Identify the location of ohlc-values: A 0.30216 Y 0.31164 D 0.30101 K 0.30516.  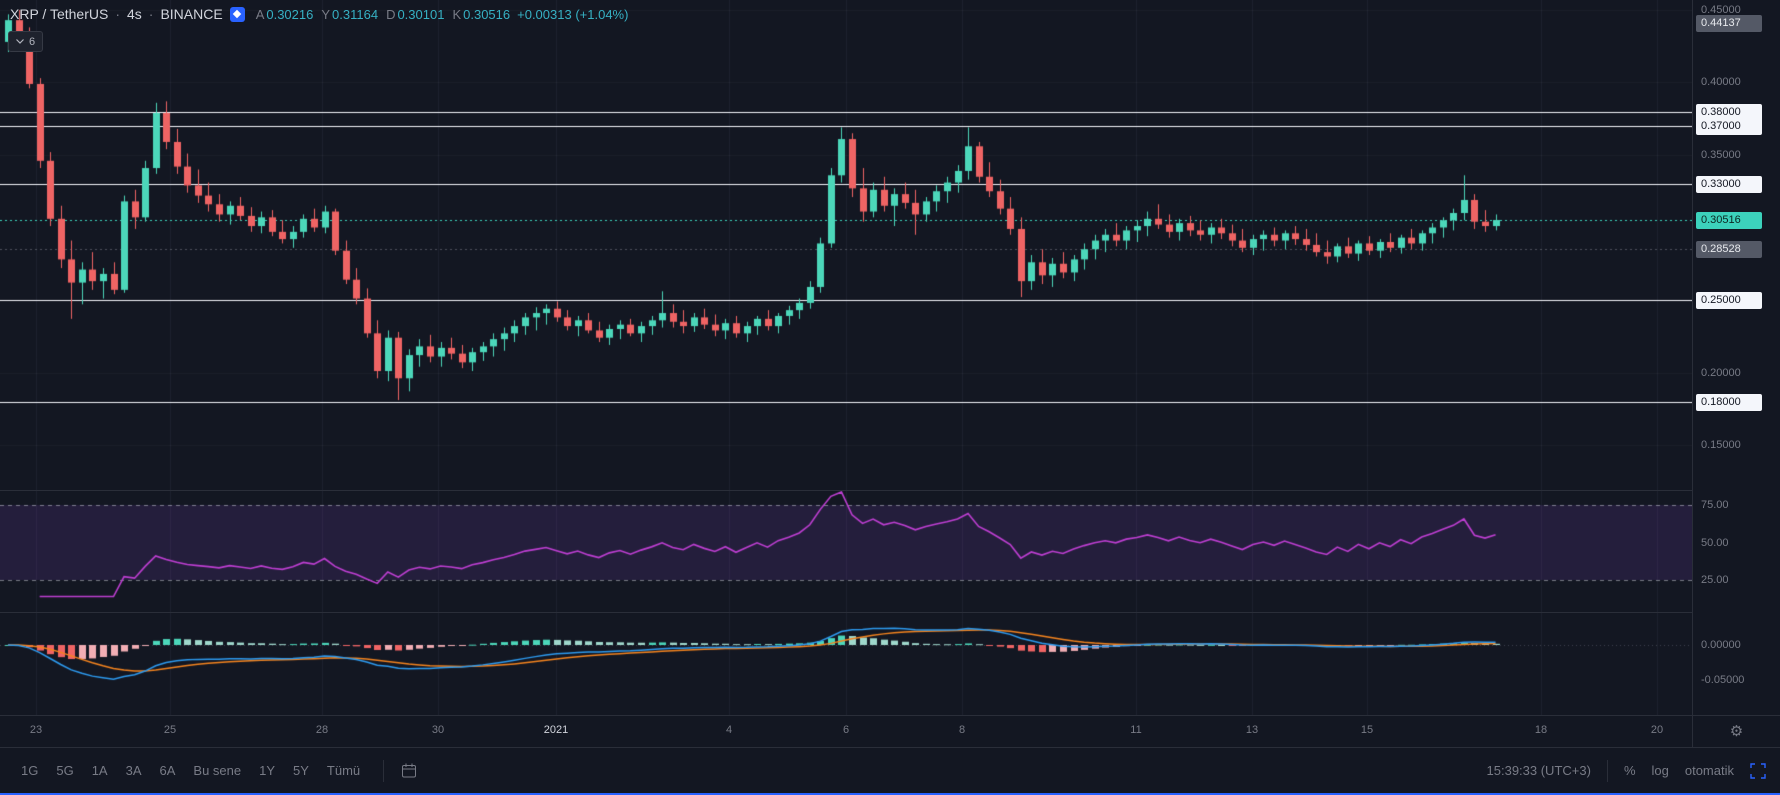
(383, 14).